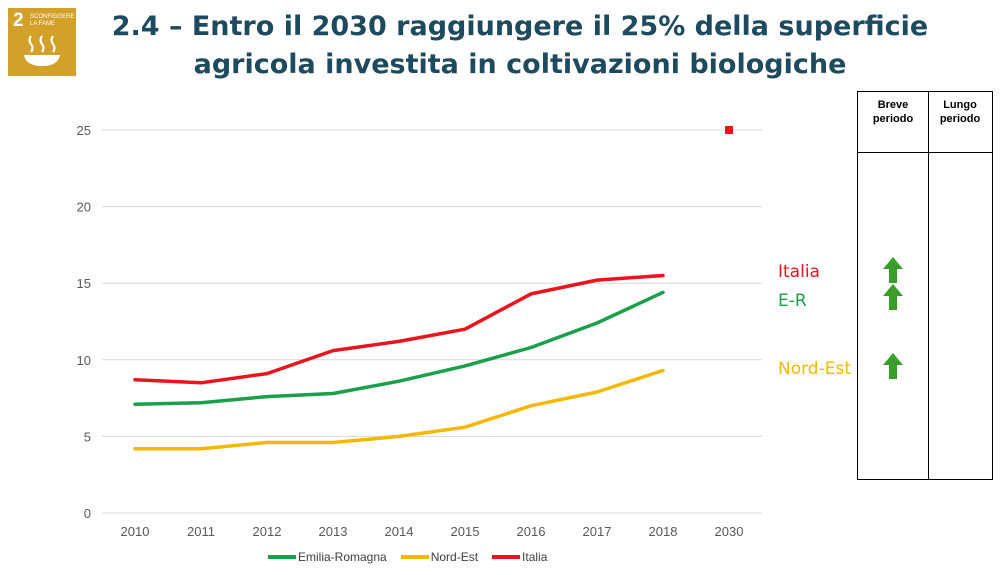 The image size is (1000, 575). What do you see at coordinates (399, 531) in the screenshot?
I see `x-tick-label: 2014` at bounding box center [399, 531].